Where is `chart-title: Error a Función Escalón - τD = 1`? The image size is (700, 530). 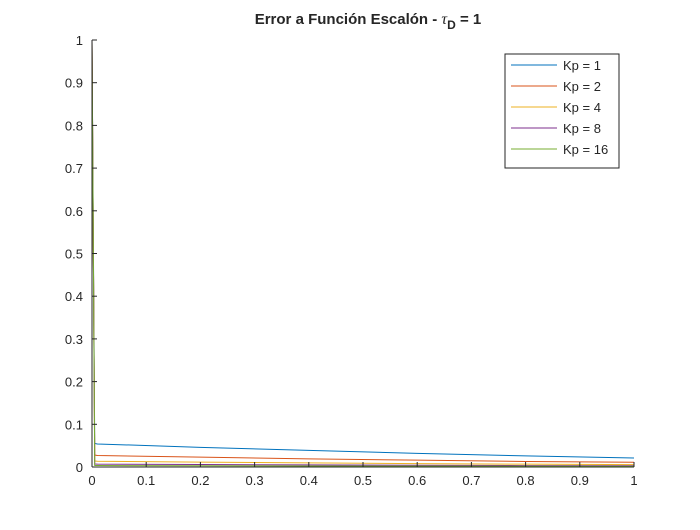 chart-title: Error a Función Escalón - τD = 1 is located at coordinates (368, 21).